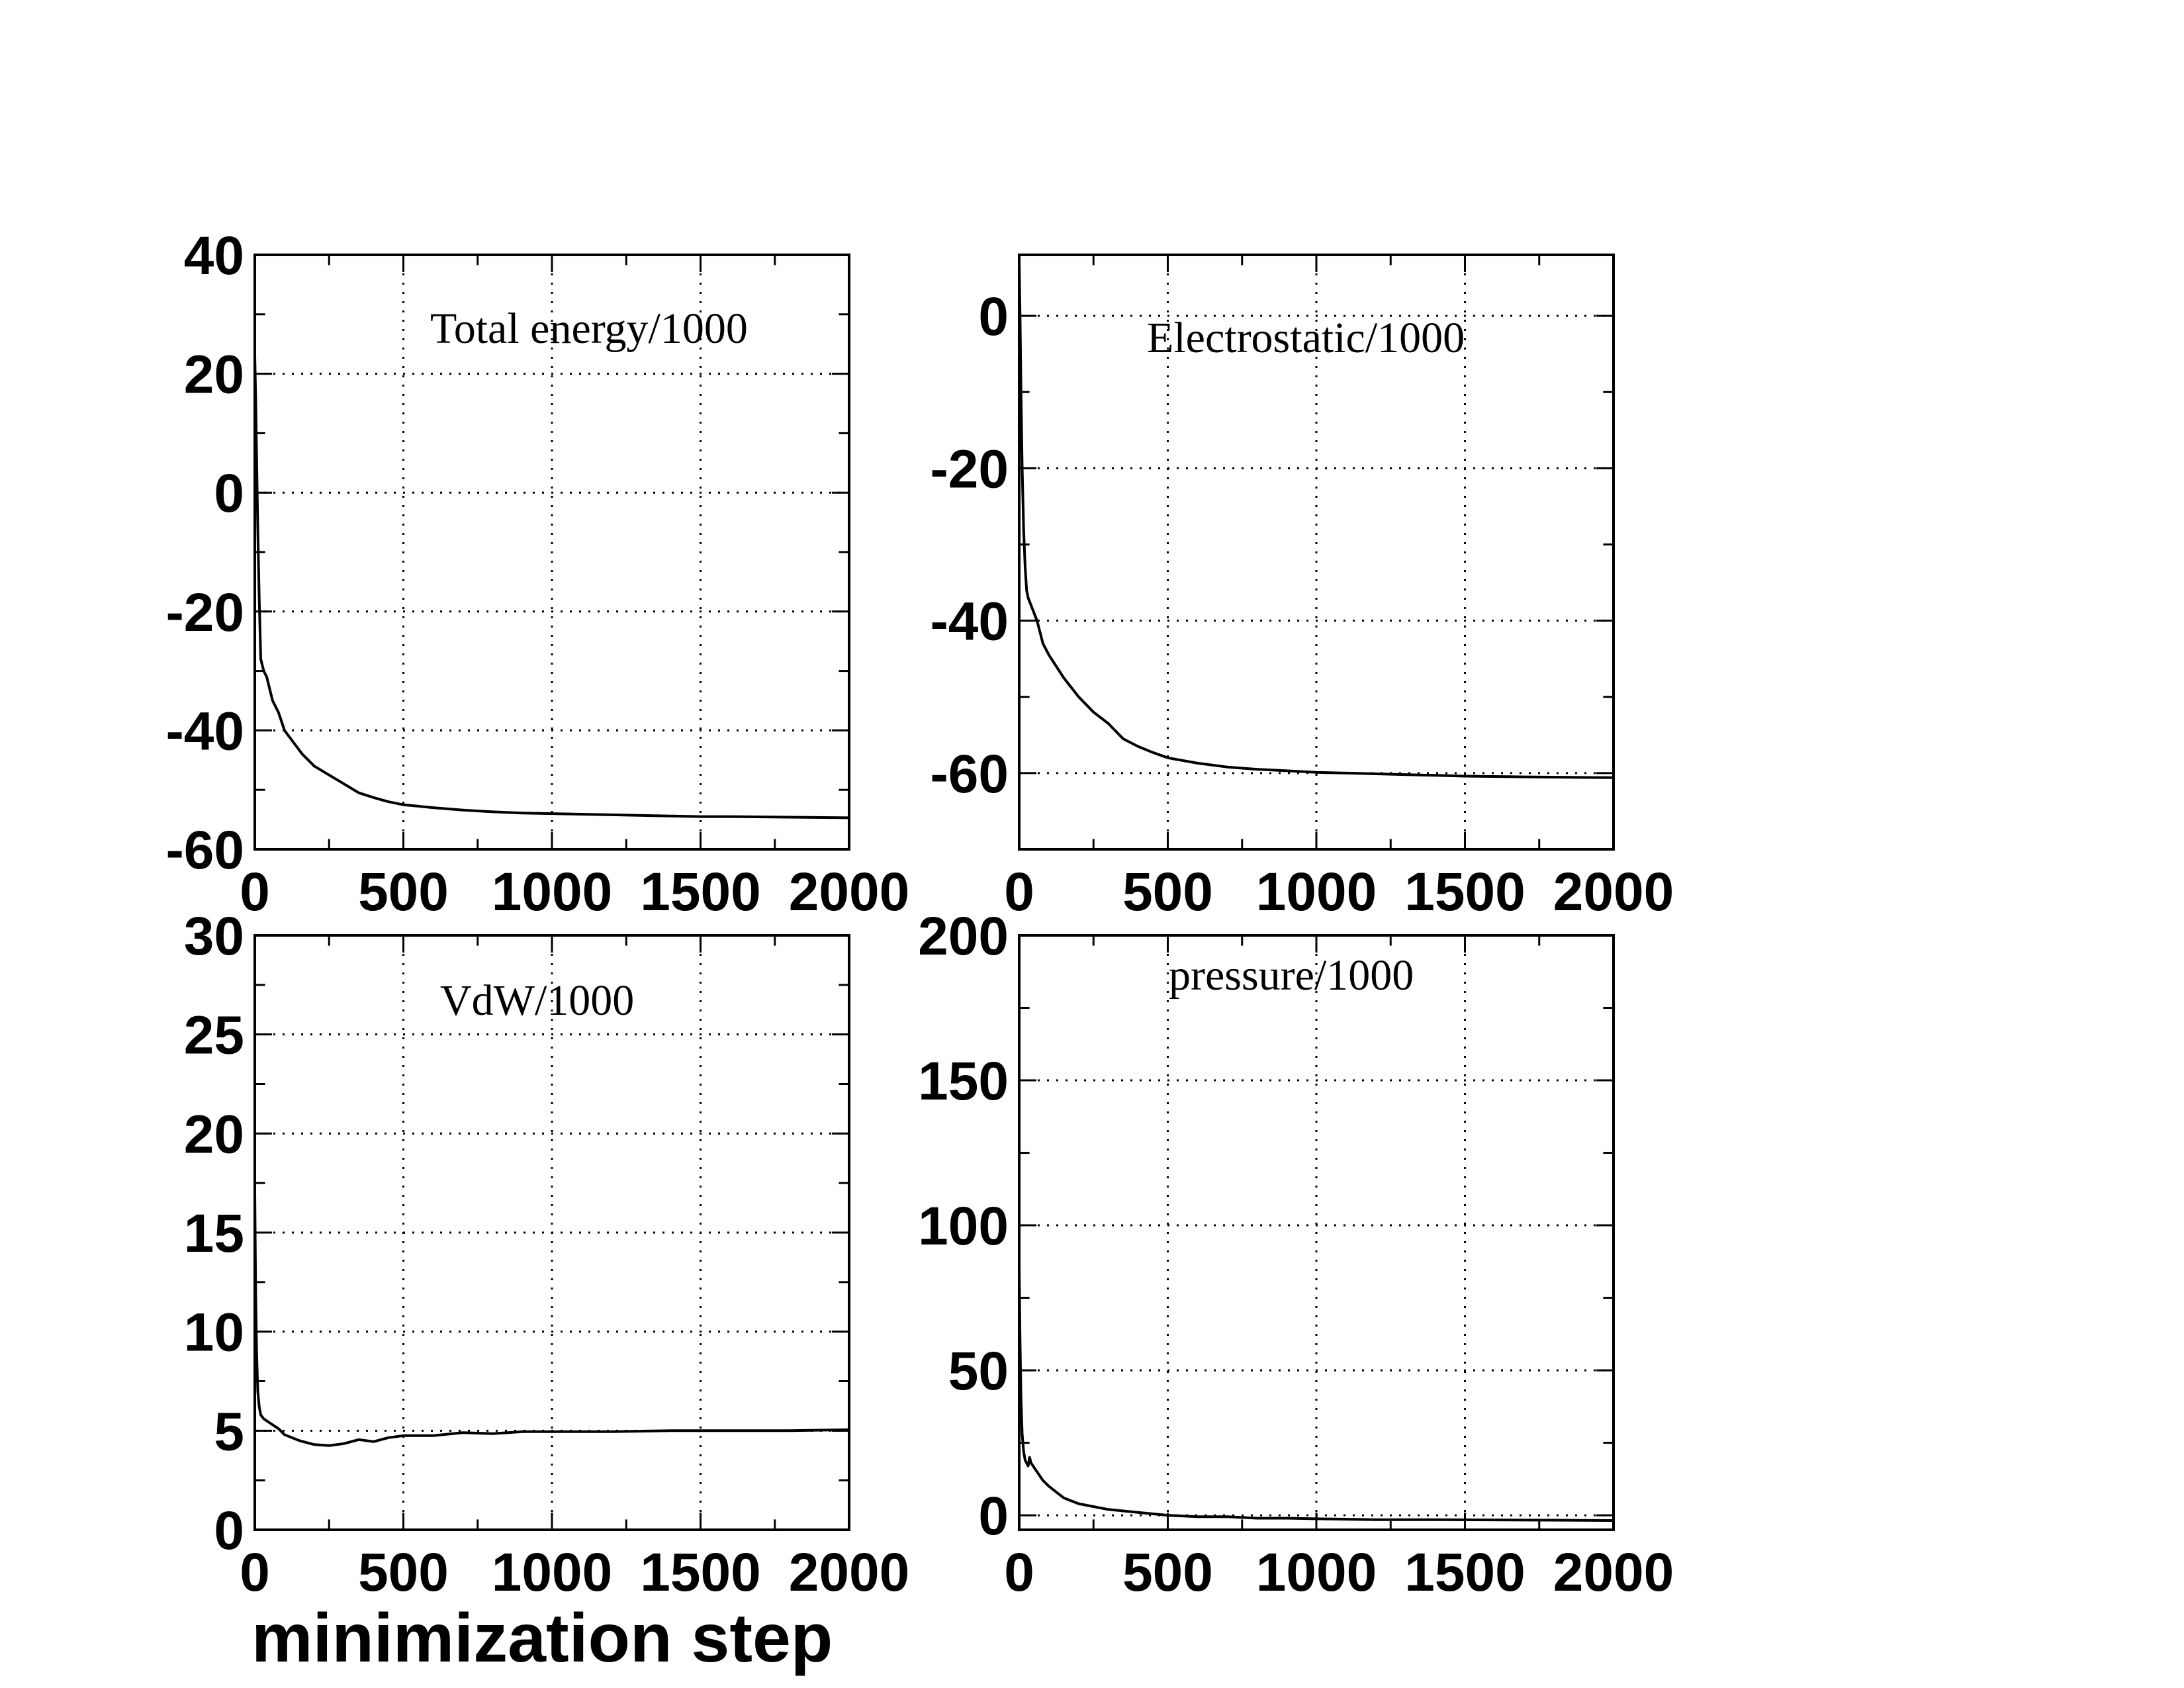  I want to click on plot-title: Electrostatic/1000, so click(1306, 338).